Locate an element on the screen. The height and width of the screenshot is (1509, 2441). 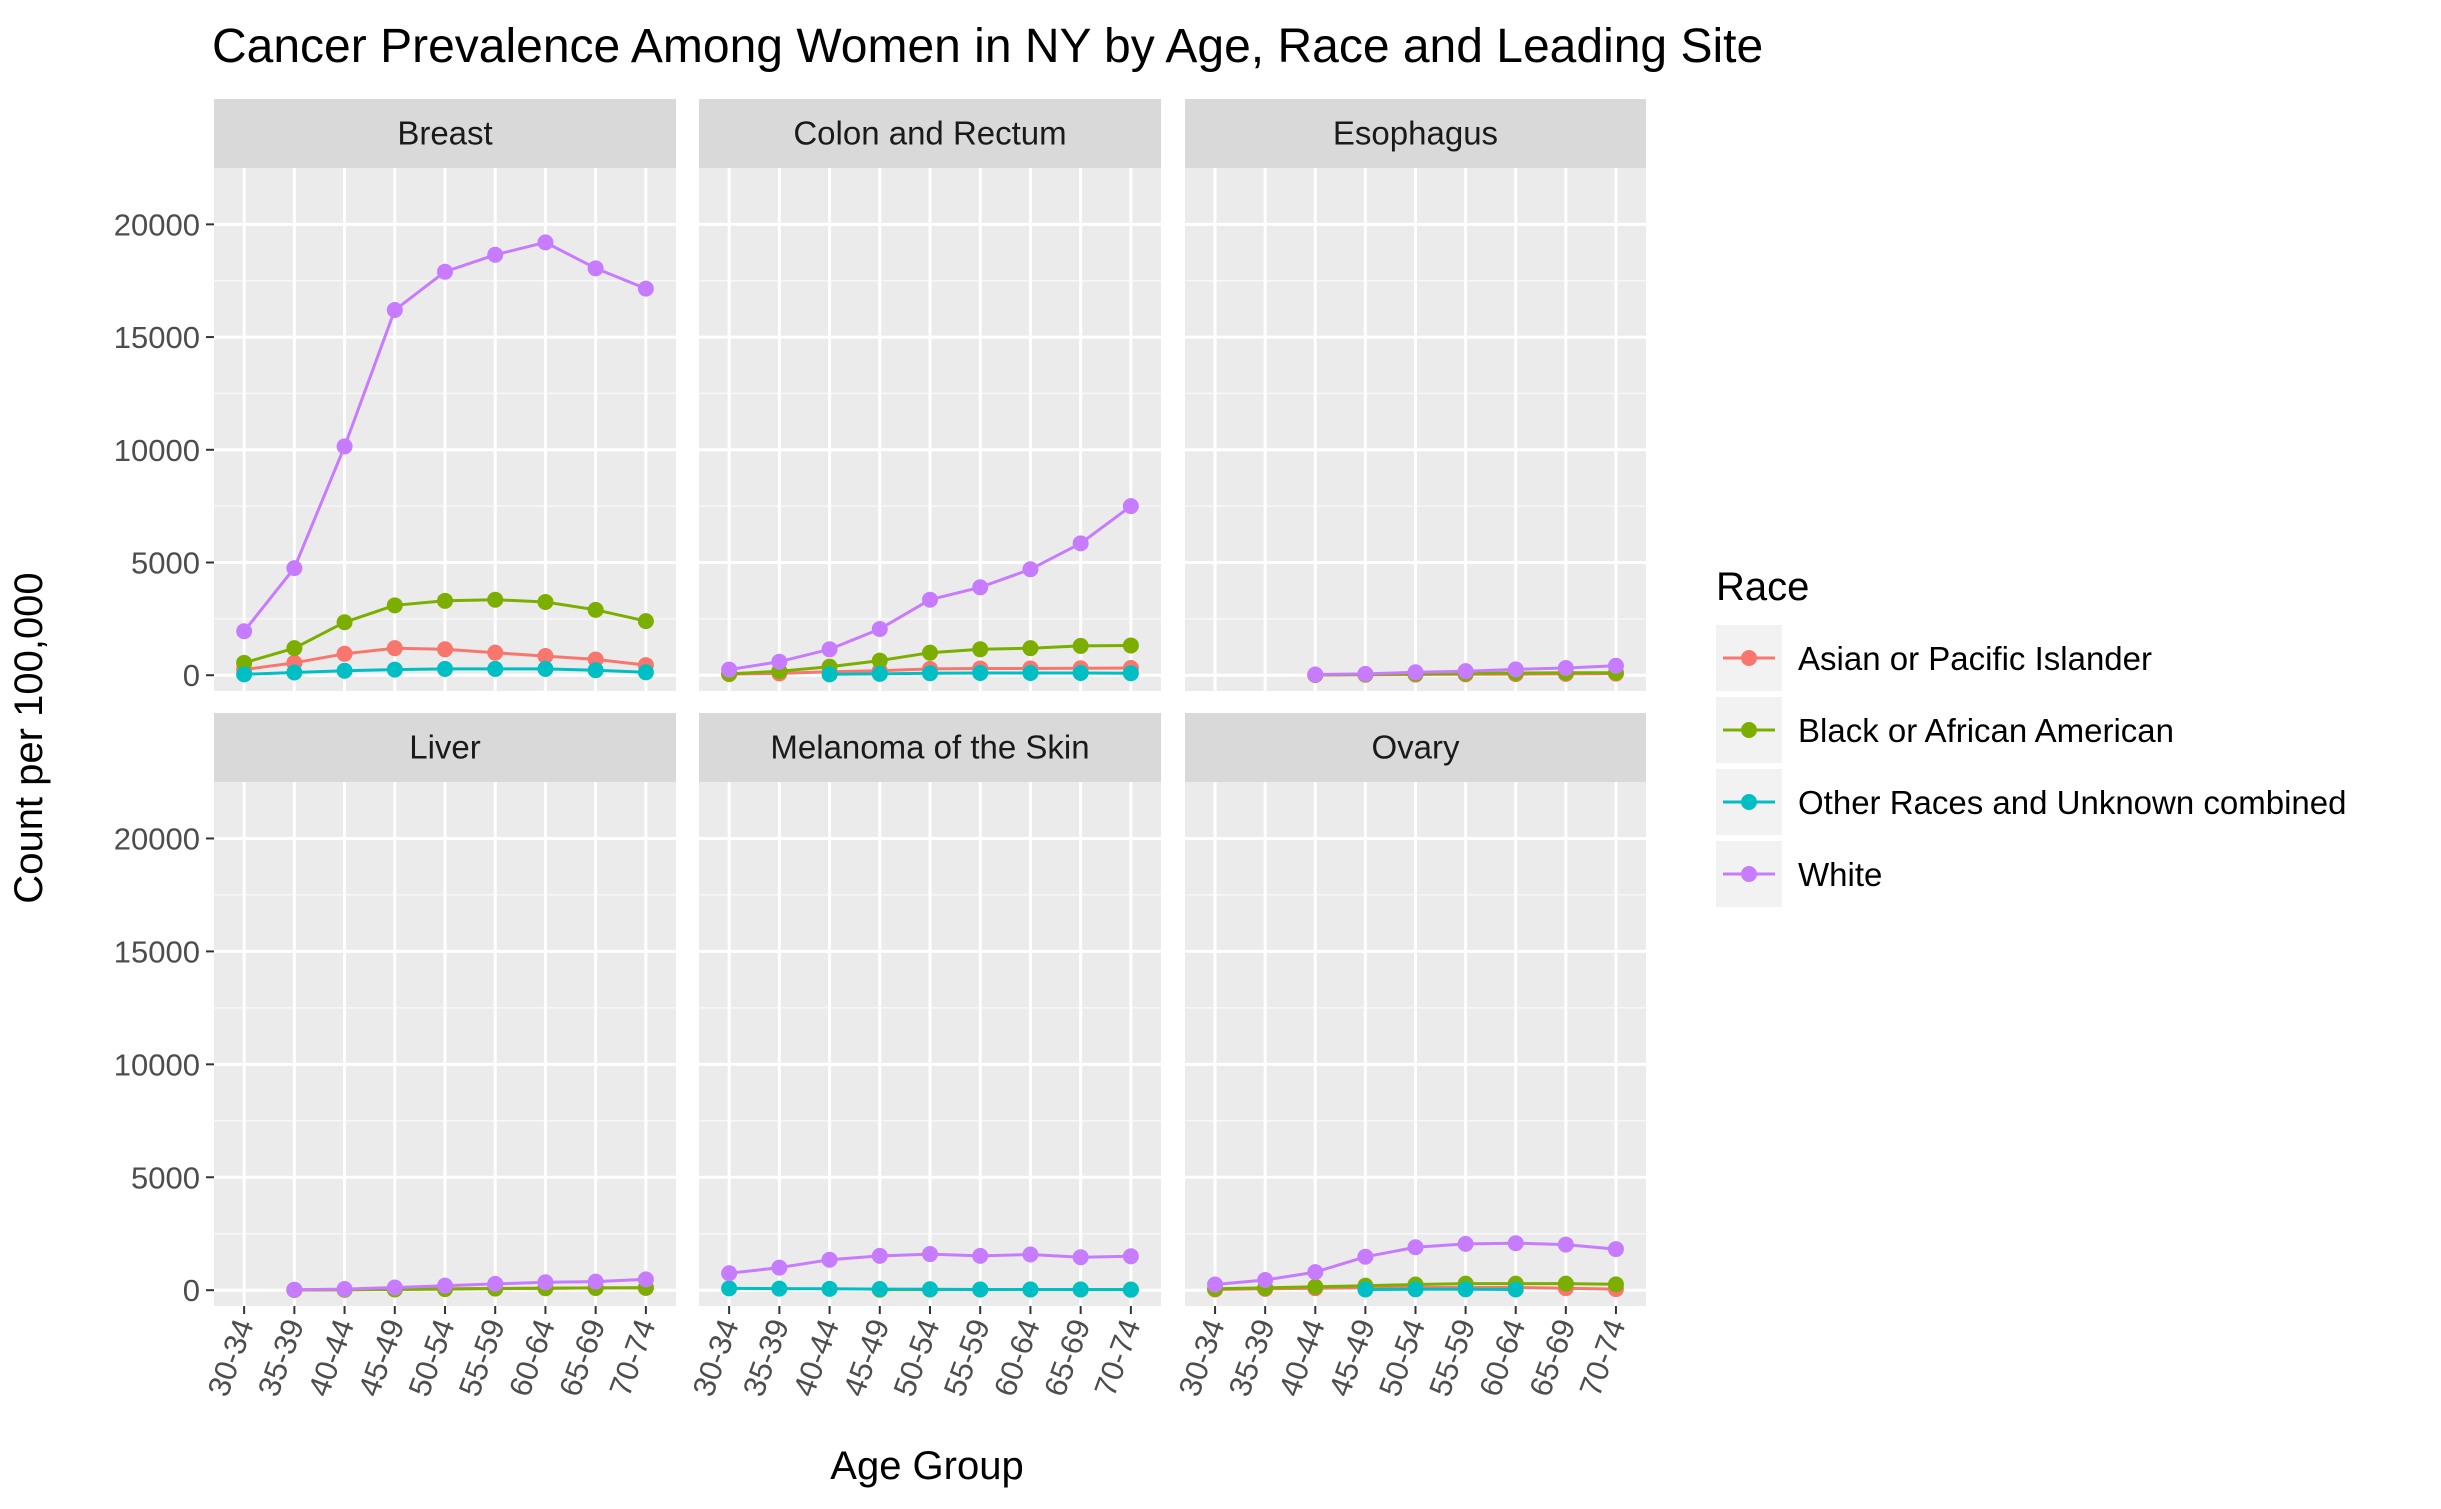
panel-colon-and-rectum: Colon and Rectum is located at coordinates (930, 395).